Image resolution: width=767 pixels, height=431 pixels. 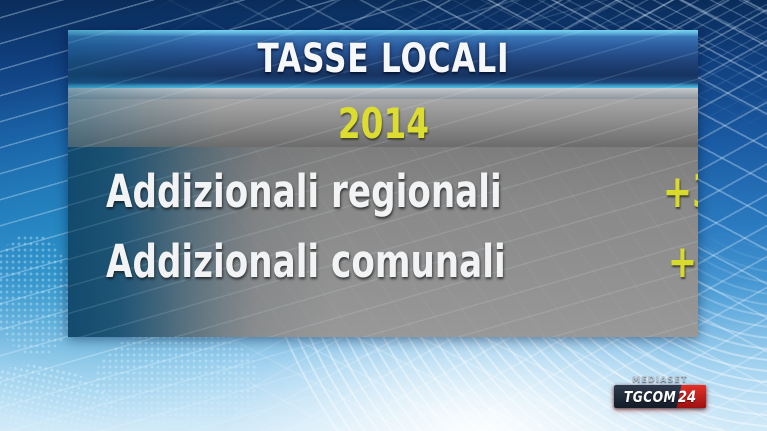 I want to click on panel-header: TASSE LOCALI, so click(x=383, y=59).